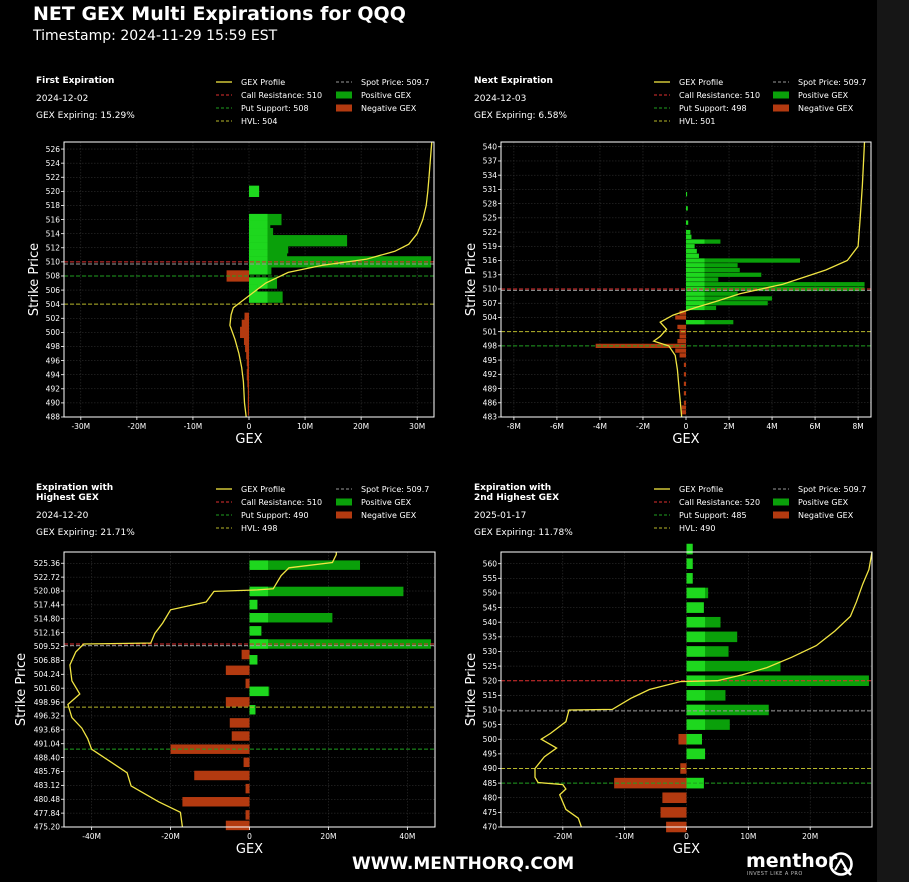  Describe the element at coordinates (490, 739) in the screenshot. I see `y-tick-label: 500` at that location.